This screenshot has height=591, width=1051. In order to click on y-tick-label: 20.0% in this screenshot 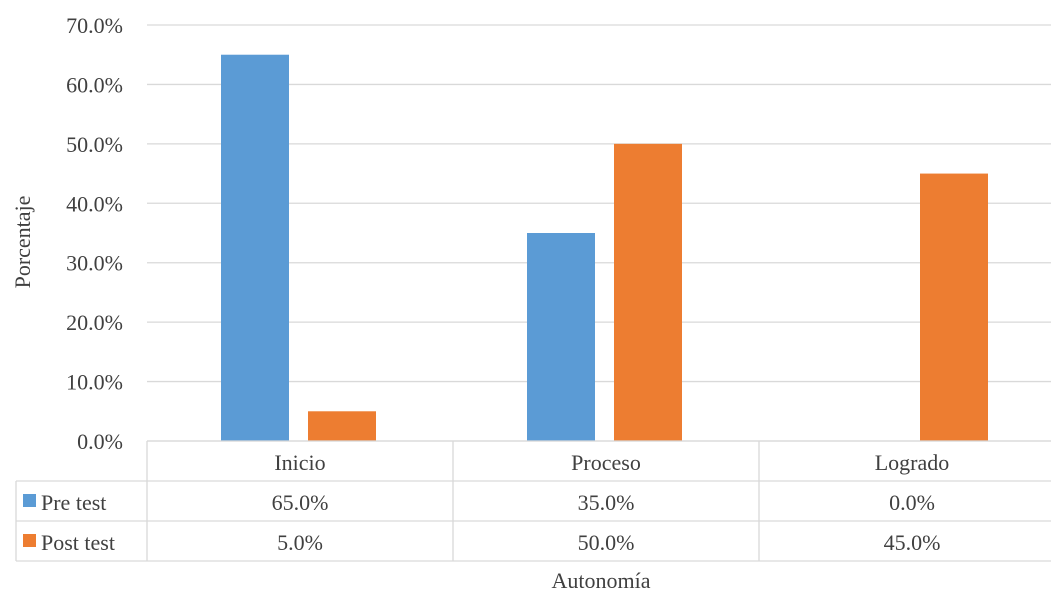, I will do `click(94, 322)`.